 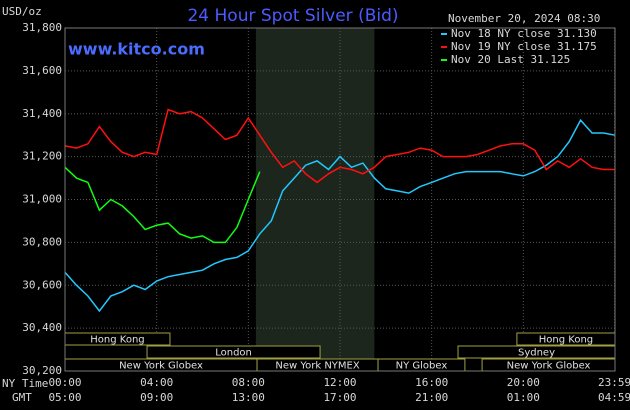 I want to click on x-tick-label: 04:00, so click(x=156, y=382).